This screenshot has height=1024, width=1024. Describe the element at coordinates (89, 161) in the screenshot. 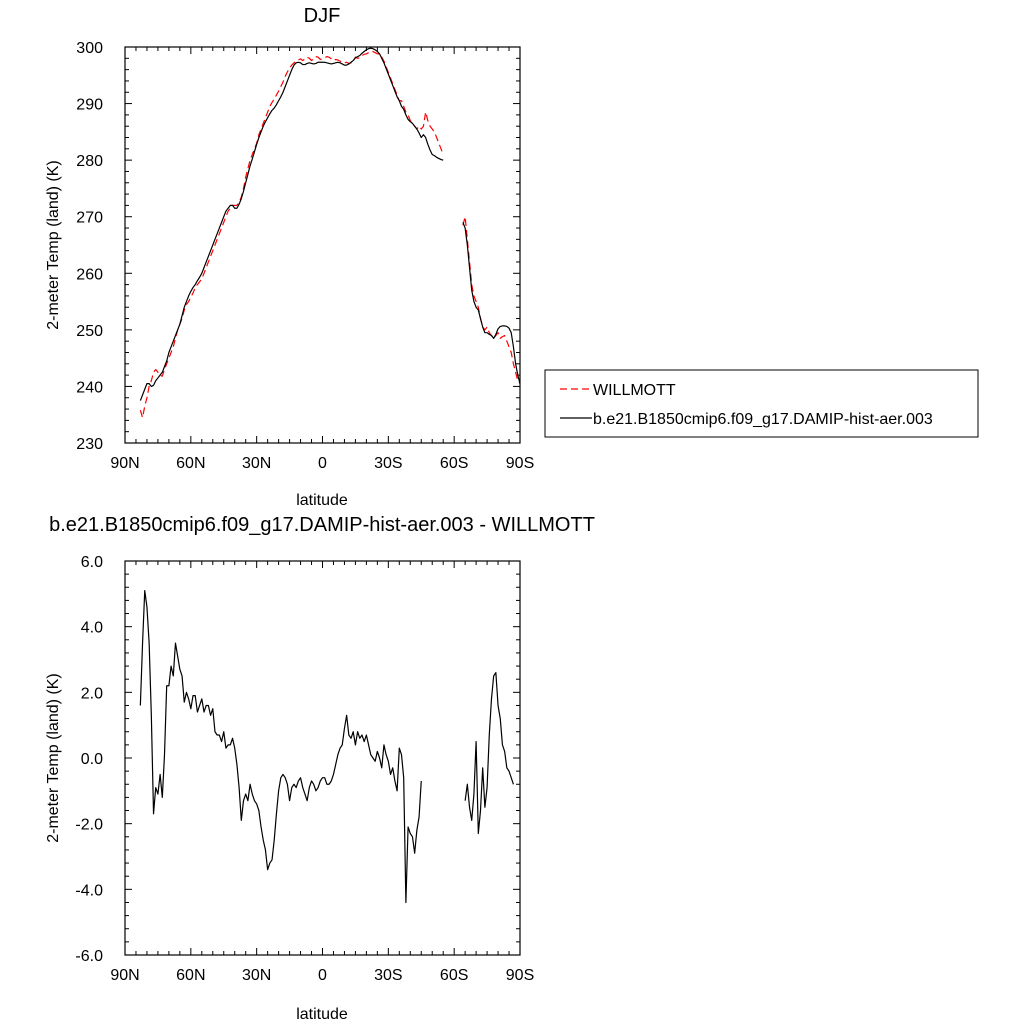

I see `top-y-tick-label: 280` at that location.